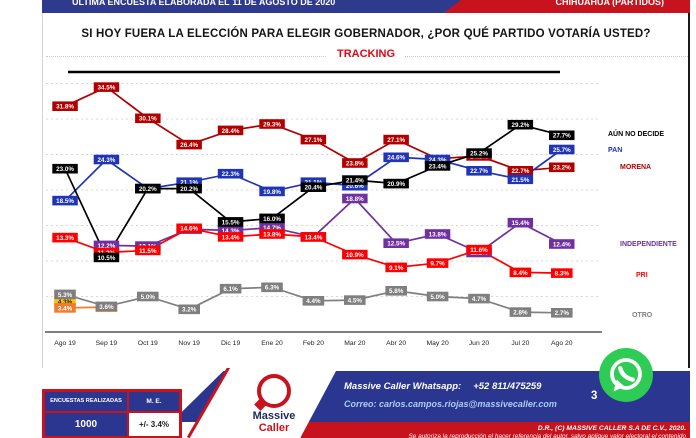 This screenshot has height=438, width=696. I want to click on whatsapp-contact-line: Massive Caller Whatsapp: +52 811/475259, so click(443, 386).